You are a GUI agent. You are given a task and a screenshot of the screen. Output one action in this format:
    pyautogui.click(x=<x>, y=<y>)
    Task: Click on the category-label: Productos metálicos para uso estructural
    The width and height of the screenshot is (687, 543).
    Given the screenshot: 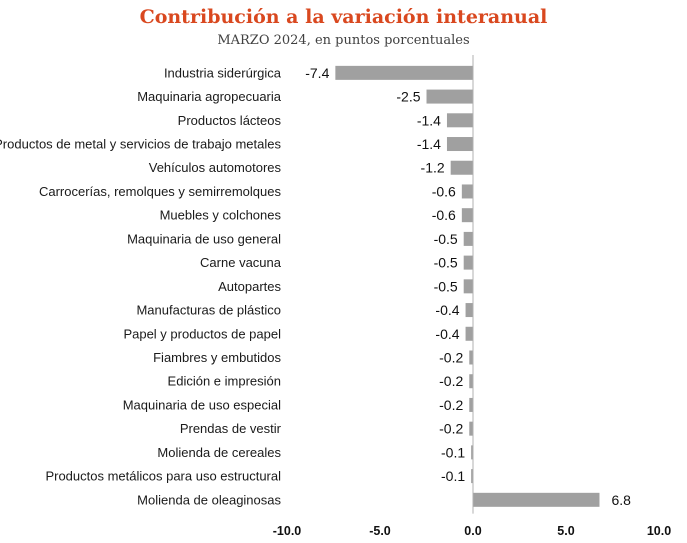 What is the action you would take?
    pyautogui.click(x=163, y=476)
    